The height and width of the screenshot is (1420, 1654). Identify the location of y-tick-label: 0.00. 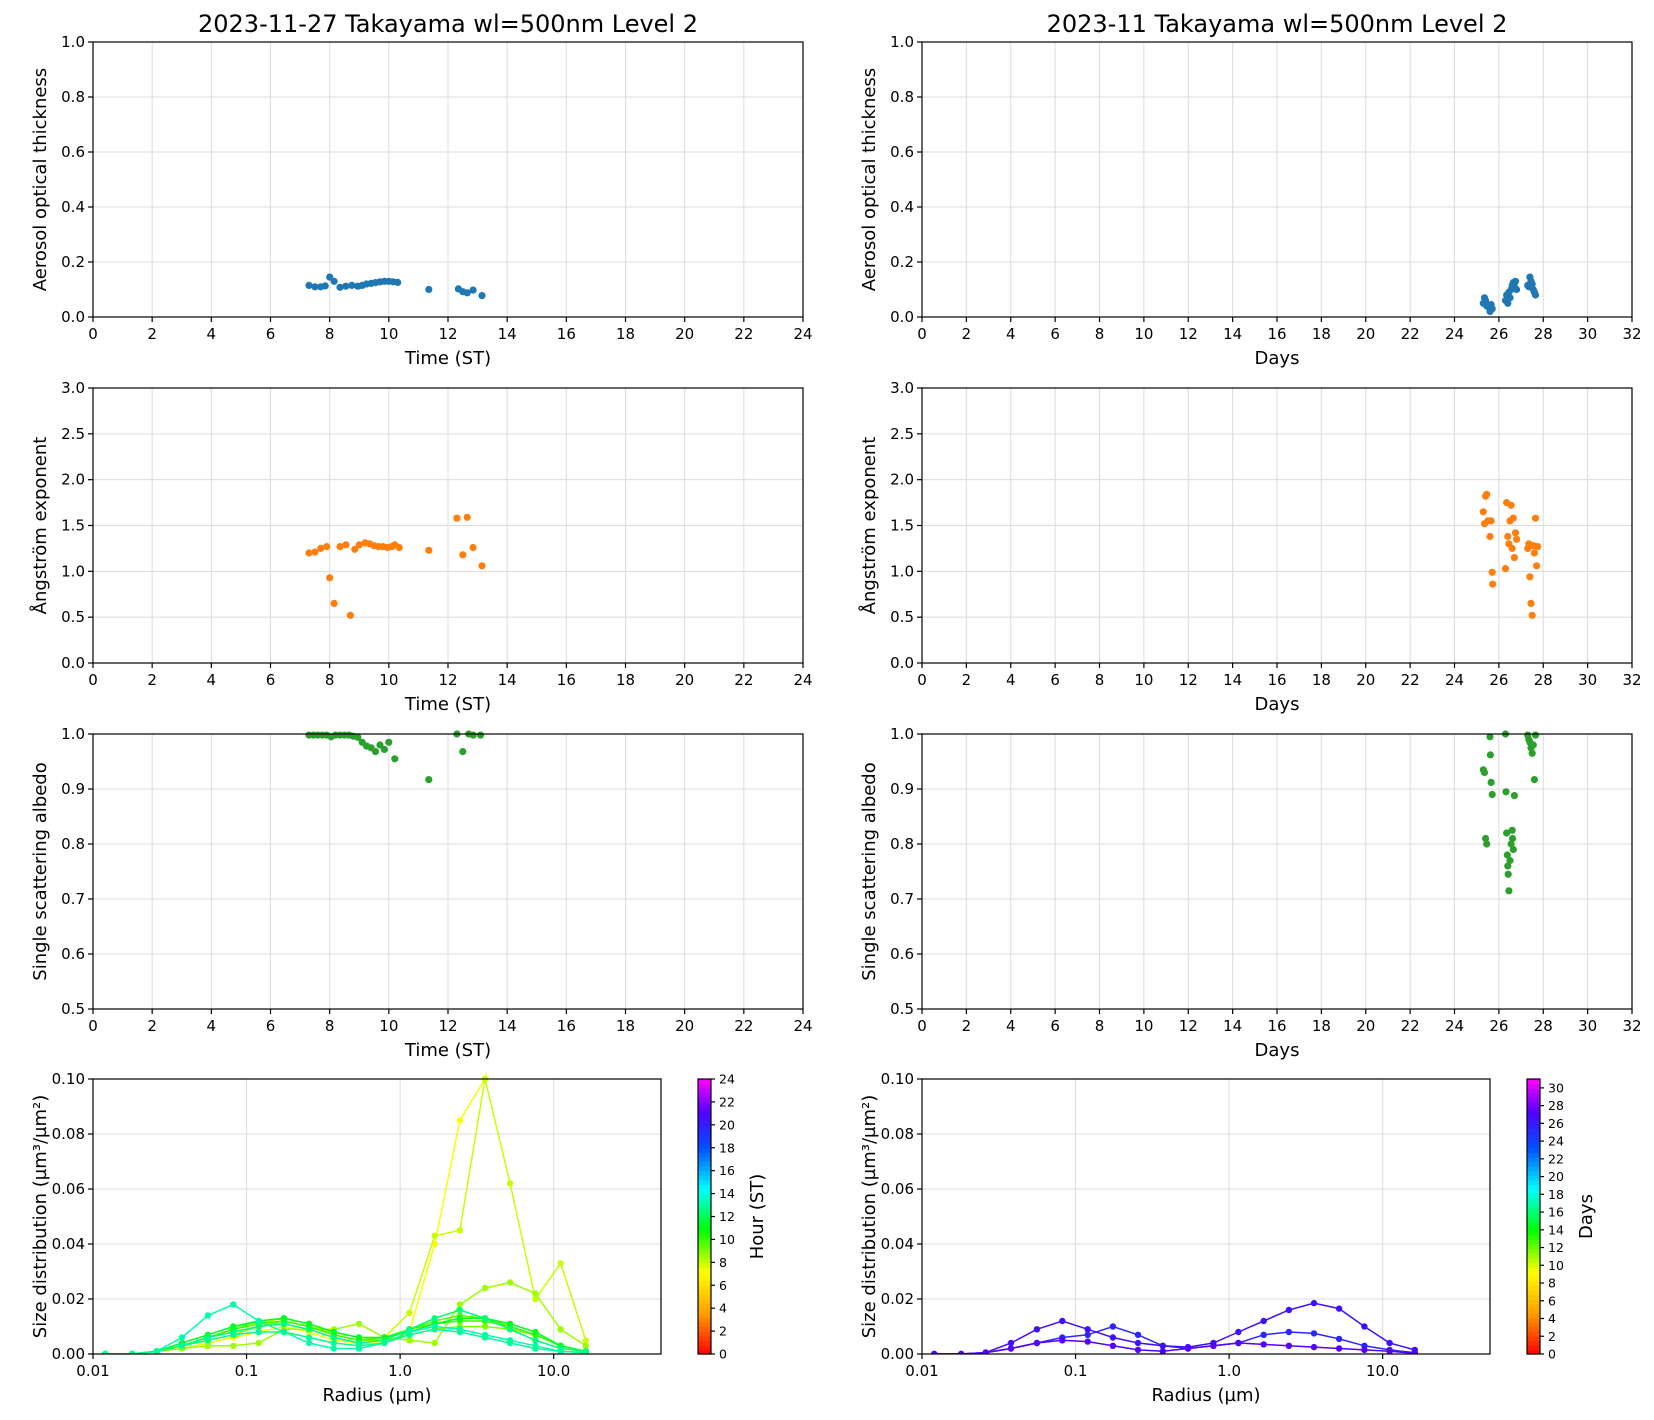
(68, 1354).